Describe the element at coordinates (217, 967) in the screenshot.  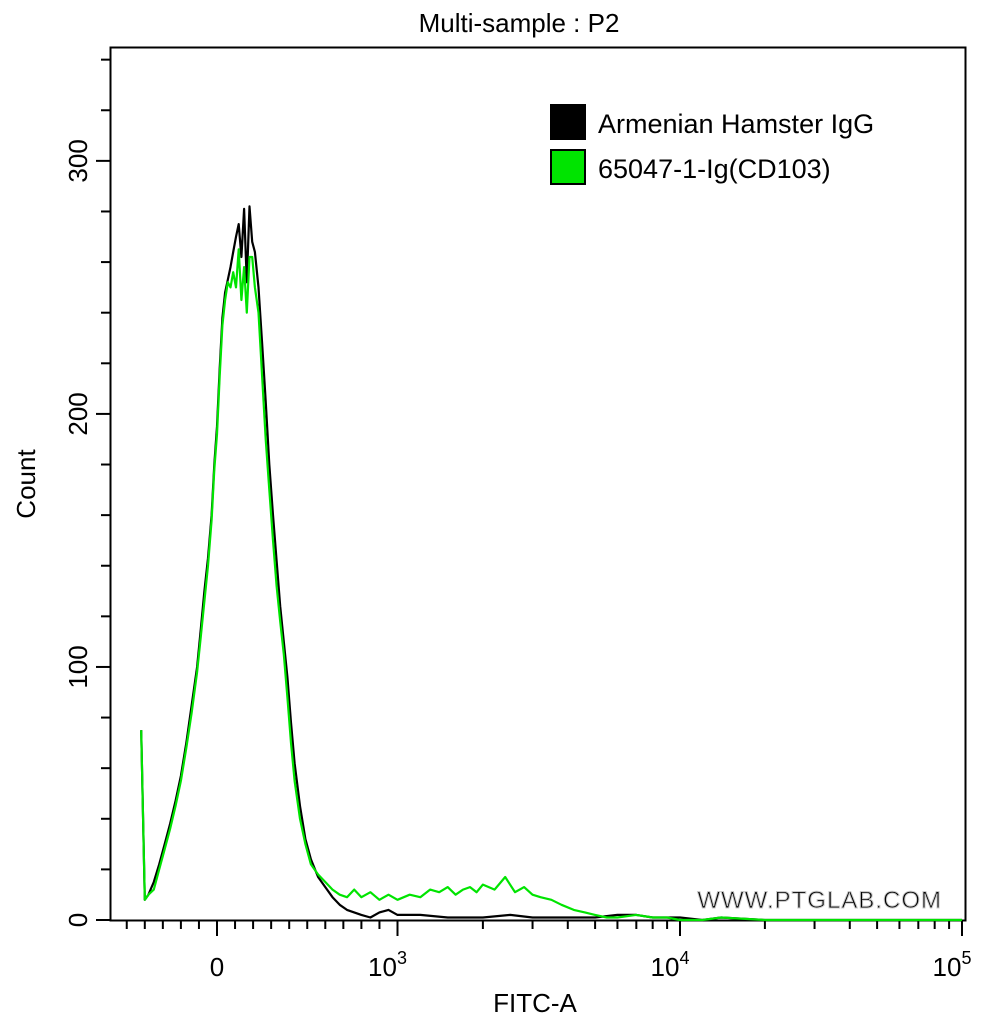
I see `x-tick-label: 0` at that location.